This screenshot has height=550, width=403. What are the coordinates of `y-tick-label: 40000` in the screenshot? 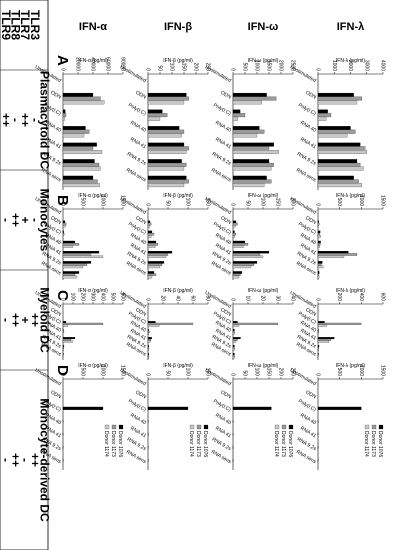 It's located at (93, 64).